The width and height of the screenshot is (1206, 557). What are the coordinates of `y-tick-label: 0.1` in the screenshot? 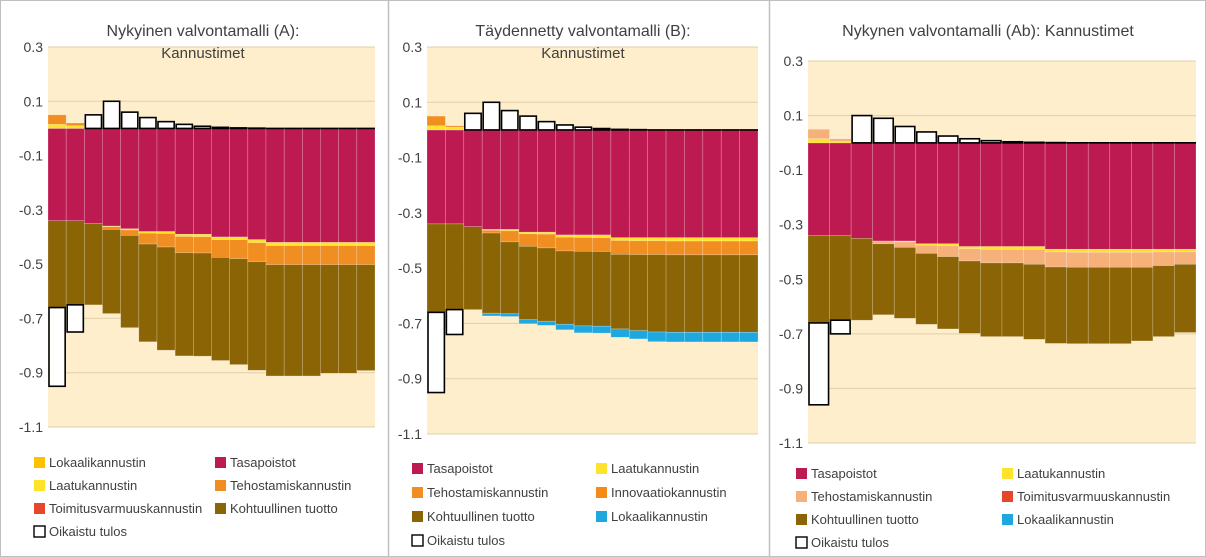 It's located at (34, 101).